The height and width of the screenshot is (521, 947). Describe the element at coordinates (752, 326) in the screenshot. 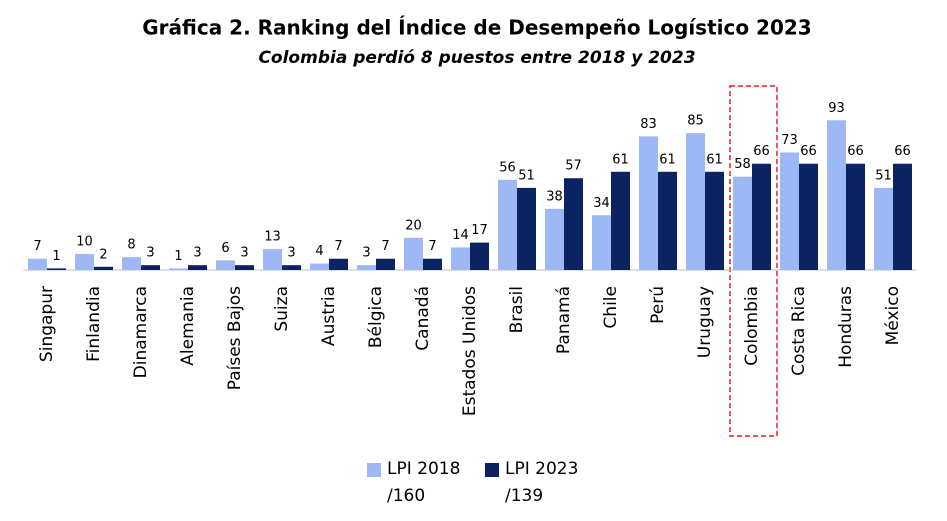

I see `x-tick-label: Colombia` at that location.